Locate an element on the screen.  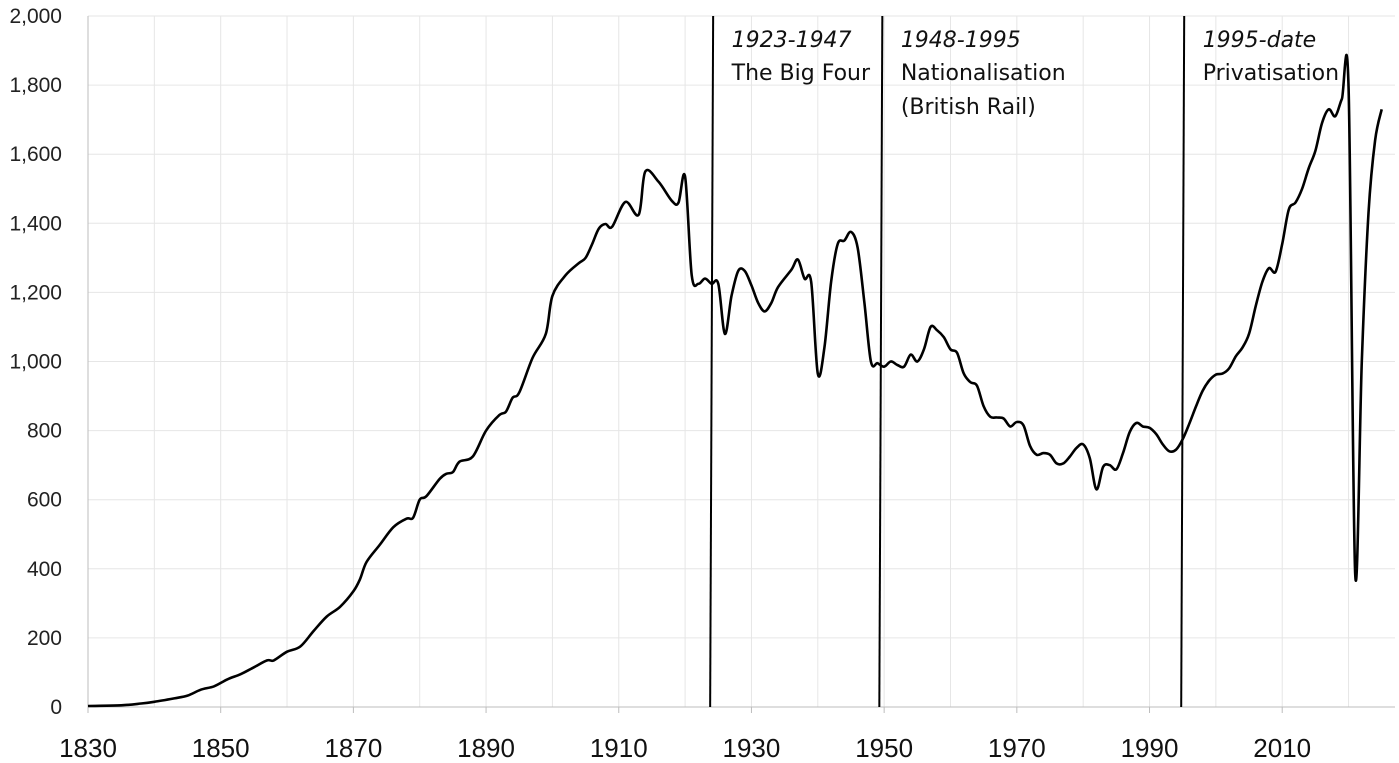
y-tick-label: 1,800 is located at coordinates (35, 85).